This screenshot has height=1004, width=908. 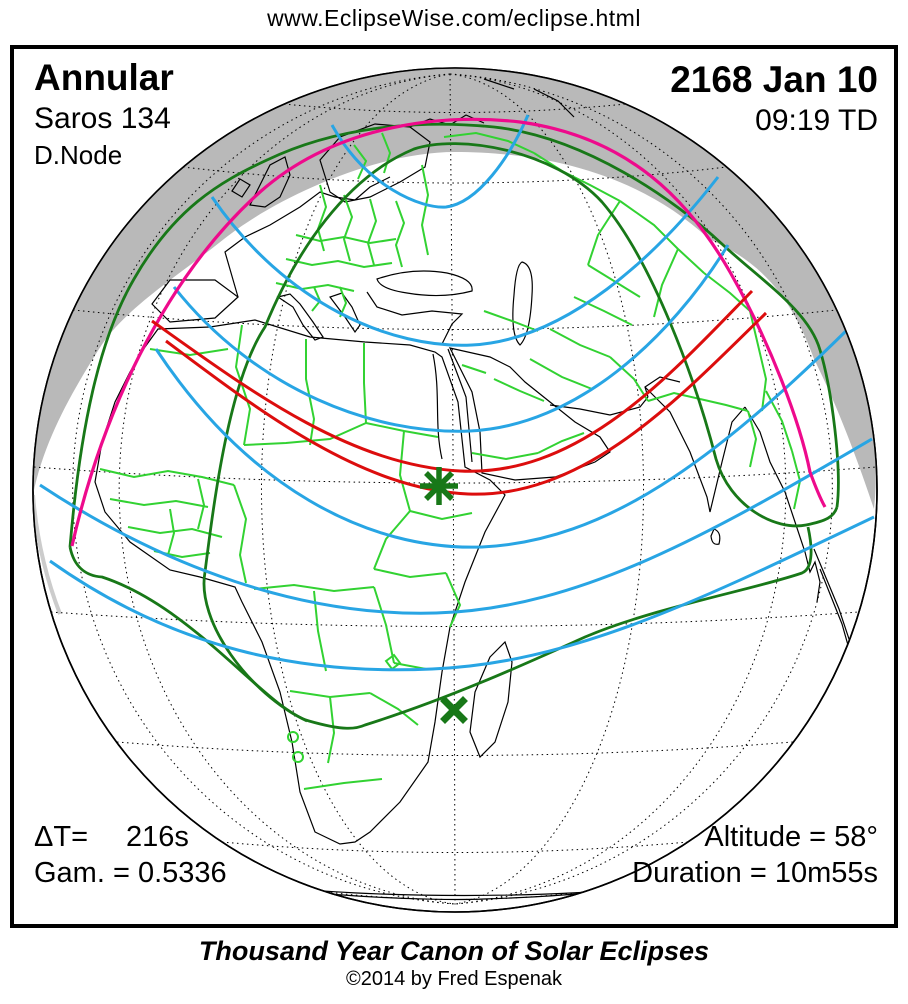 I want to click on annularity-path, so click(x=459, y=392).